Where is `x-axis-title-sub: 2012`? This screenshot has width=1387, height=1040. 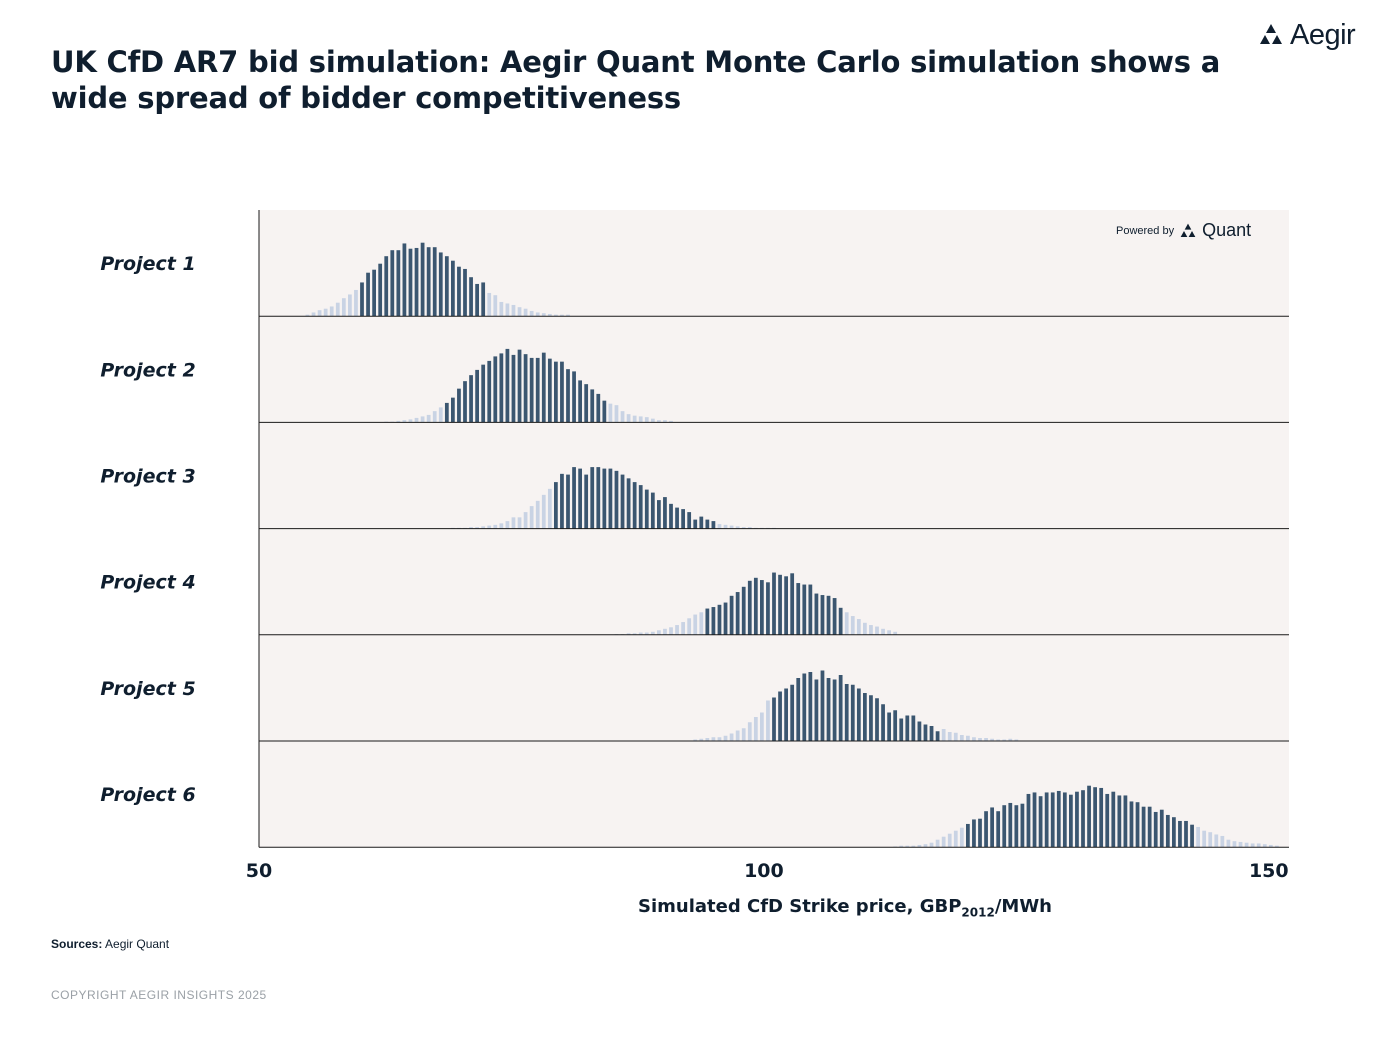 x-axis-title-sub: 2012 is located at coordinates (978, 912).